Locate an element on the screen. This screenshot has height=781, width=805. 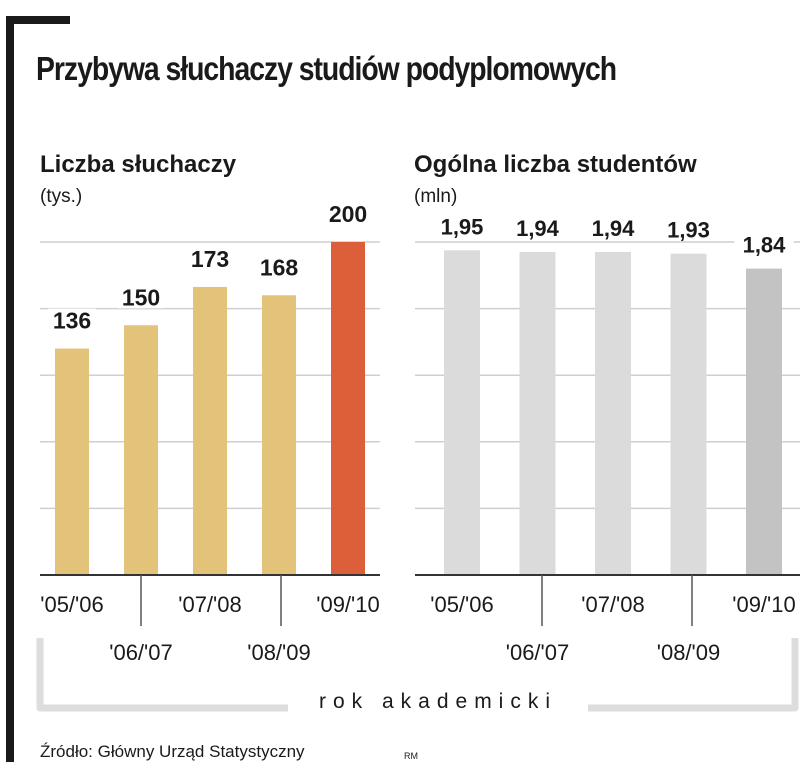
right-panel-title: Ogólna liczba studentów is located at coordinates (555, 164).